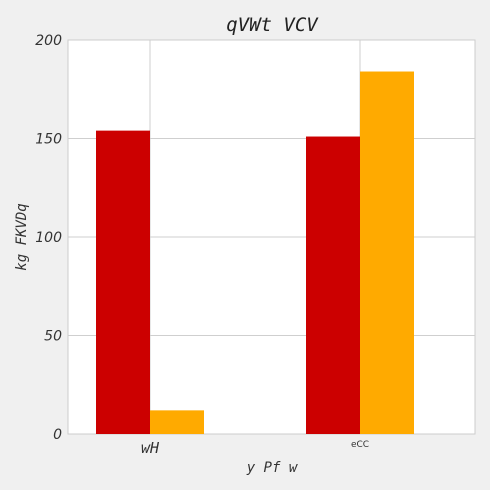 The height and width of the screenshot is (490, 490). What do you see at coordinates (387, 253) in the screenshot?
I see `bar-series-2-eCC` at bounding box center [387, 253].